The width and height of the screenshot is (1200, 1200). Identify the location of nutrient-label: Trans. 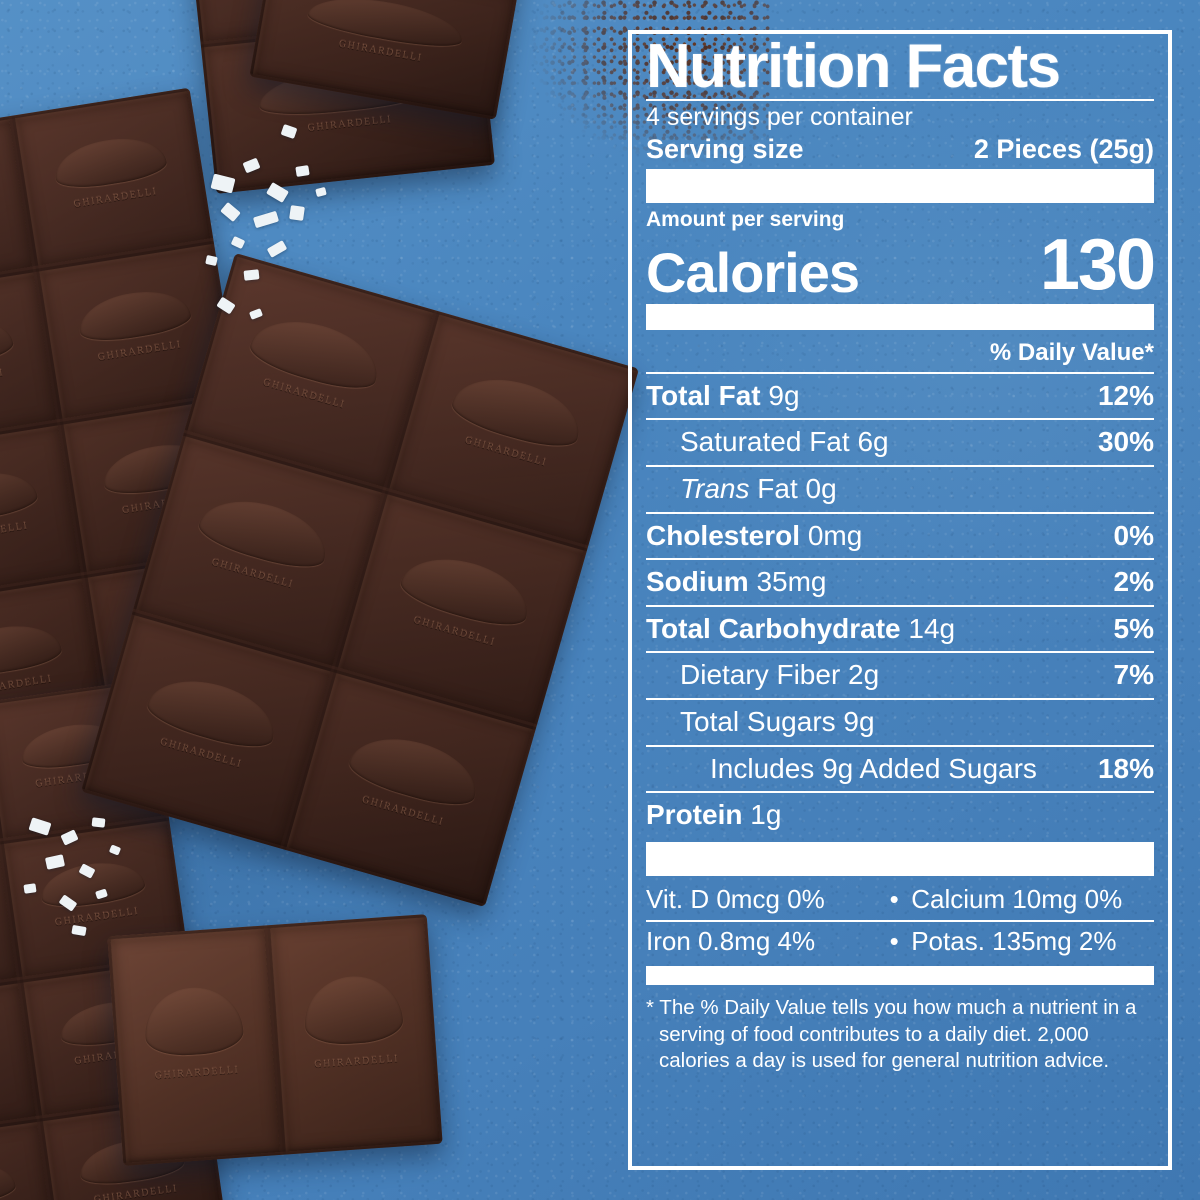
(715, 488).